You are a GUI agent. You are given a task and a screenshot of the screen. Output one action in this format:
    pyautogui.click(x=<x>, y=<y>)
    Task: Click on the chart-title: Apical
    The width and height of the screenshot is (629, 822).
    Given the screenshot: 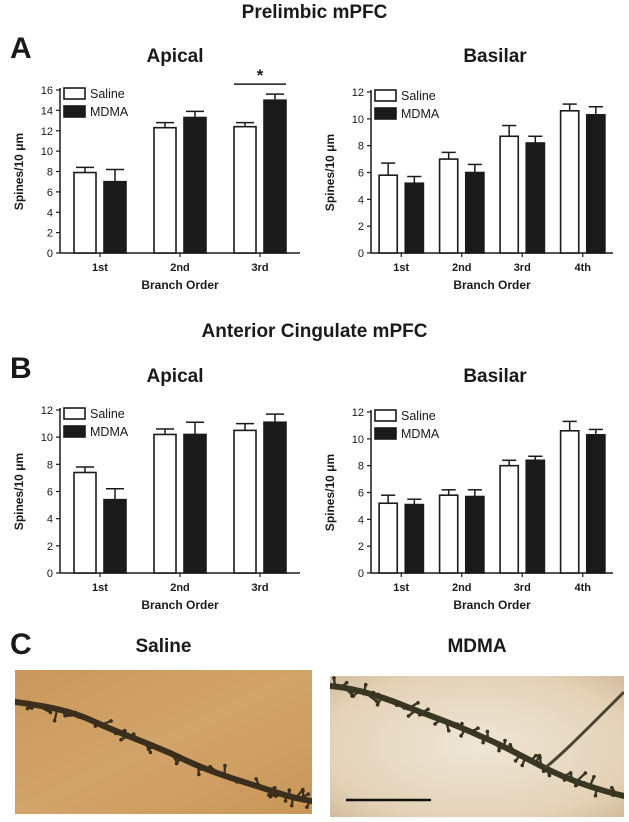 What is the action you would take?
    pyautogui.click(x=174, y=56)
    